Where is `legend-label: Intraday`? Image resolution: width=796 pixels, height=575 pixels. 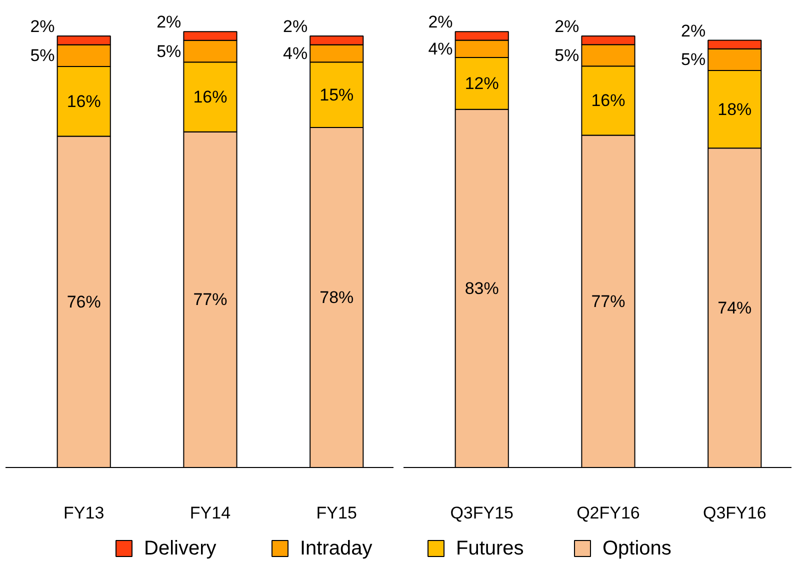 legend-label: Intraday is located at coordinates (336, 549).